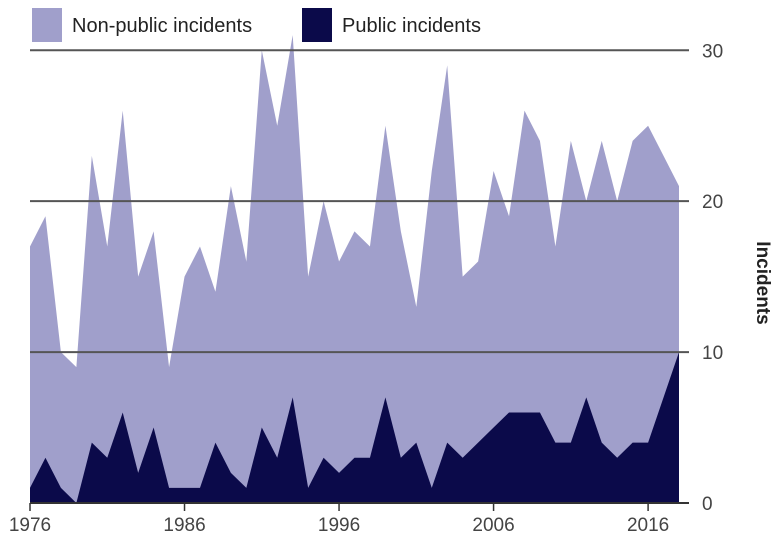  What do you see at coordinates (712, 353) in the screenshot?
I see `y-tick-label-10: 10` at bounding box center [712, 353].